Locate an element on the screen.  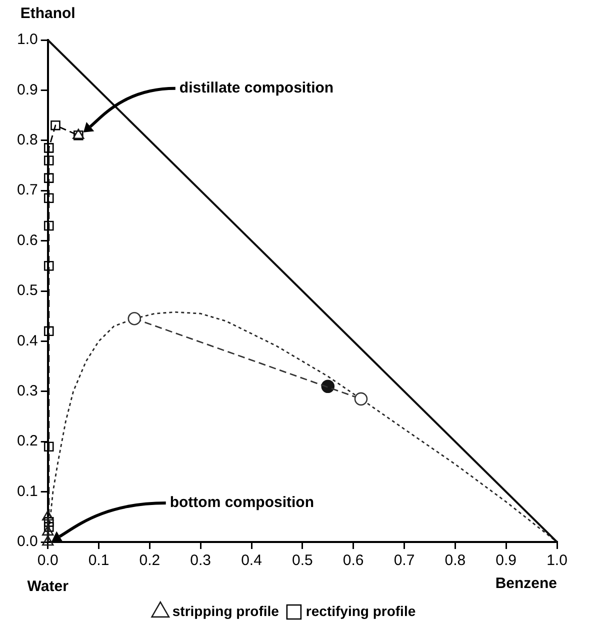
legend-label: stripping profile is located at coordinates (226, 610).